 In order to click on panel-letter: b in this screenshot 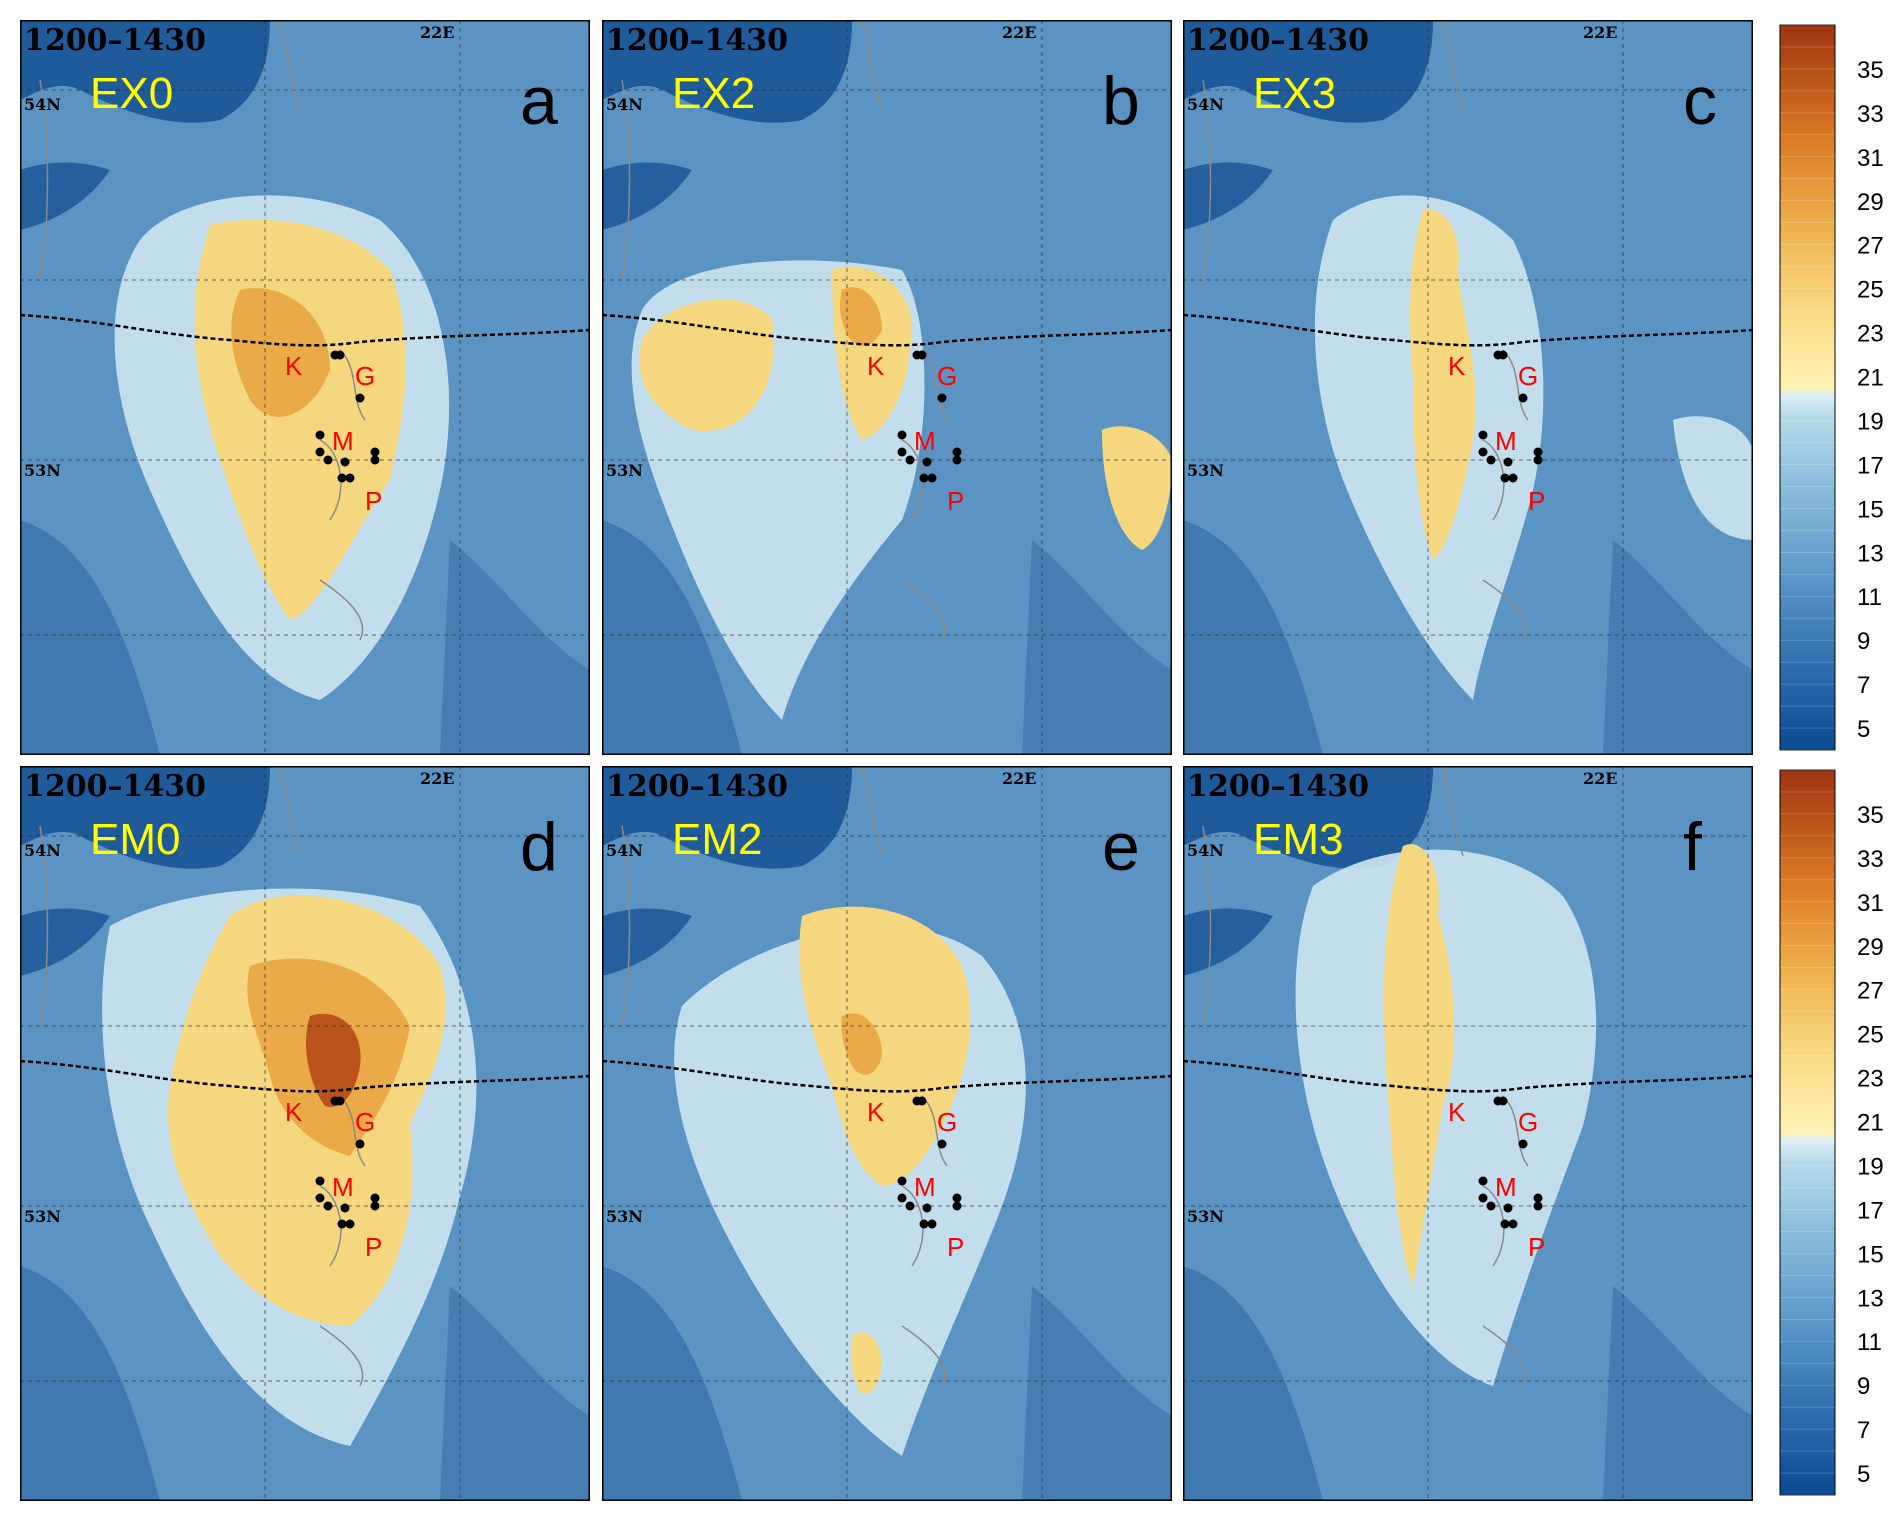, I will do `click(1121, 101)`.